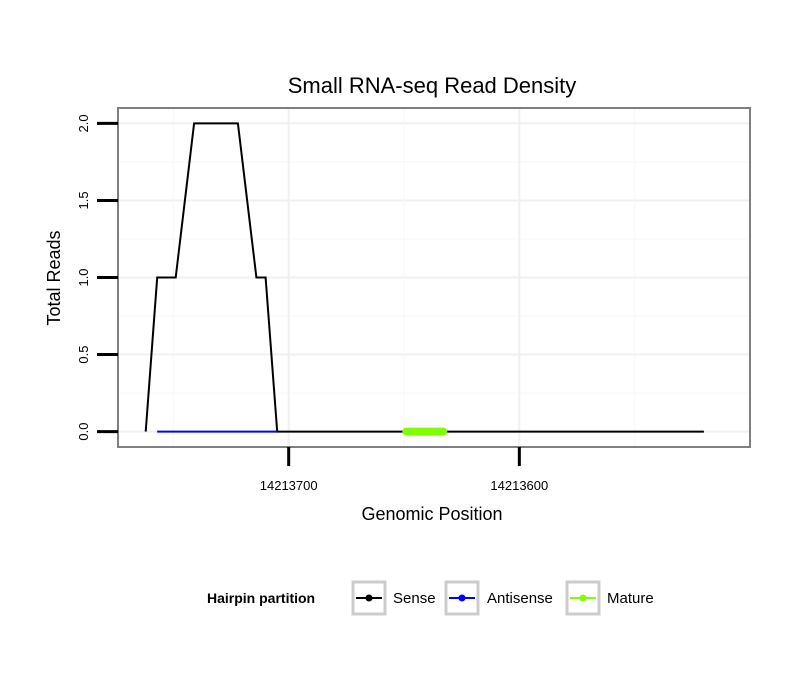  Describe the element at coordinates (519, 485) in the screenshot. I see `x-tick-label: 14213600` at that location.